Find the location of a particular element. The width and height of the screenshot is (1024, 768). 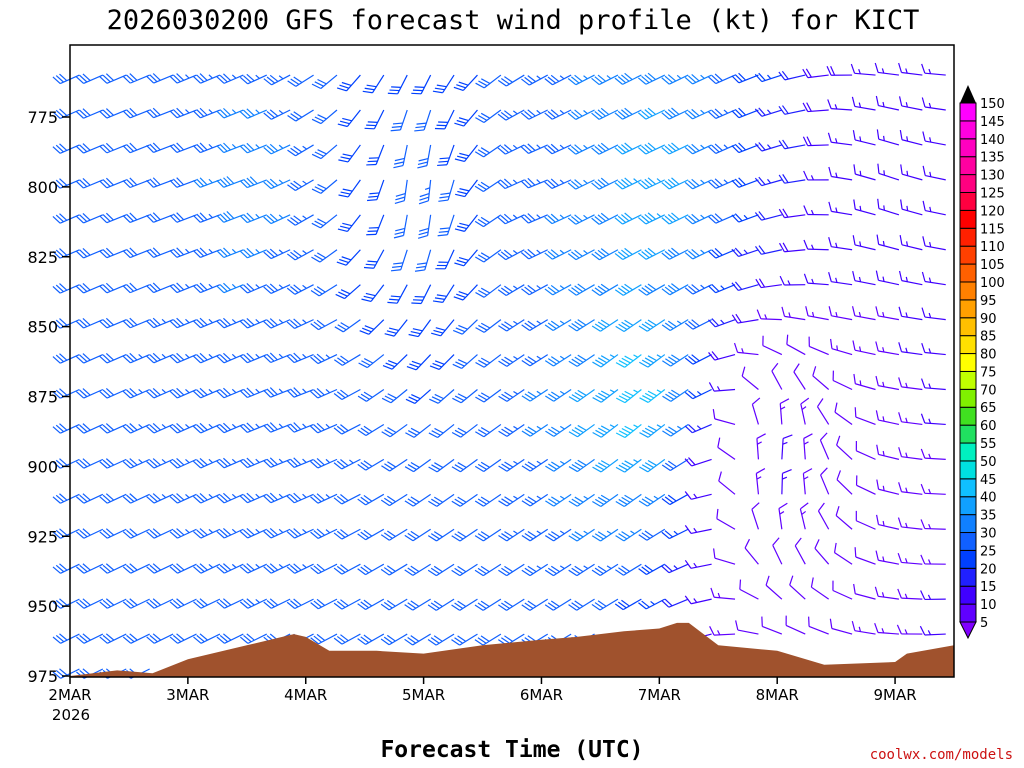

colorbar-label-145: 145 is located at coordinates (992, 122).